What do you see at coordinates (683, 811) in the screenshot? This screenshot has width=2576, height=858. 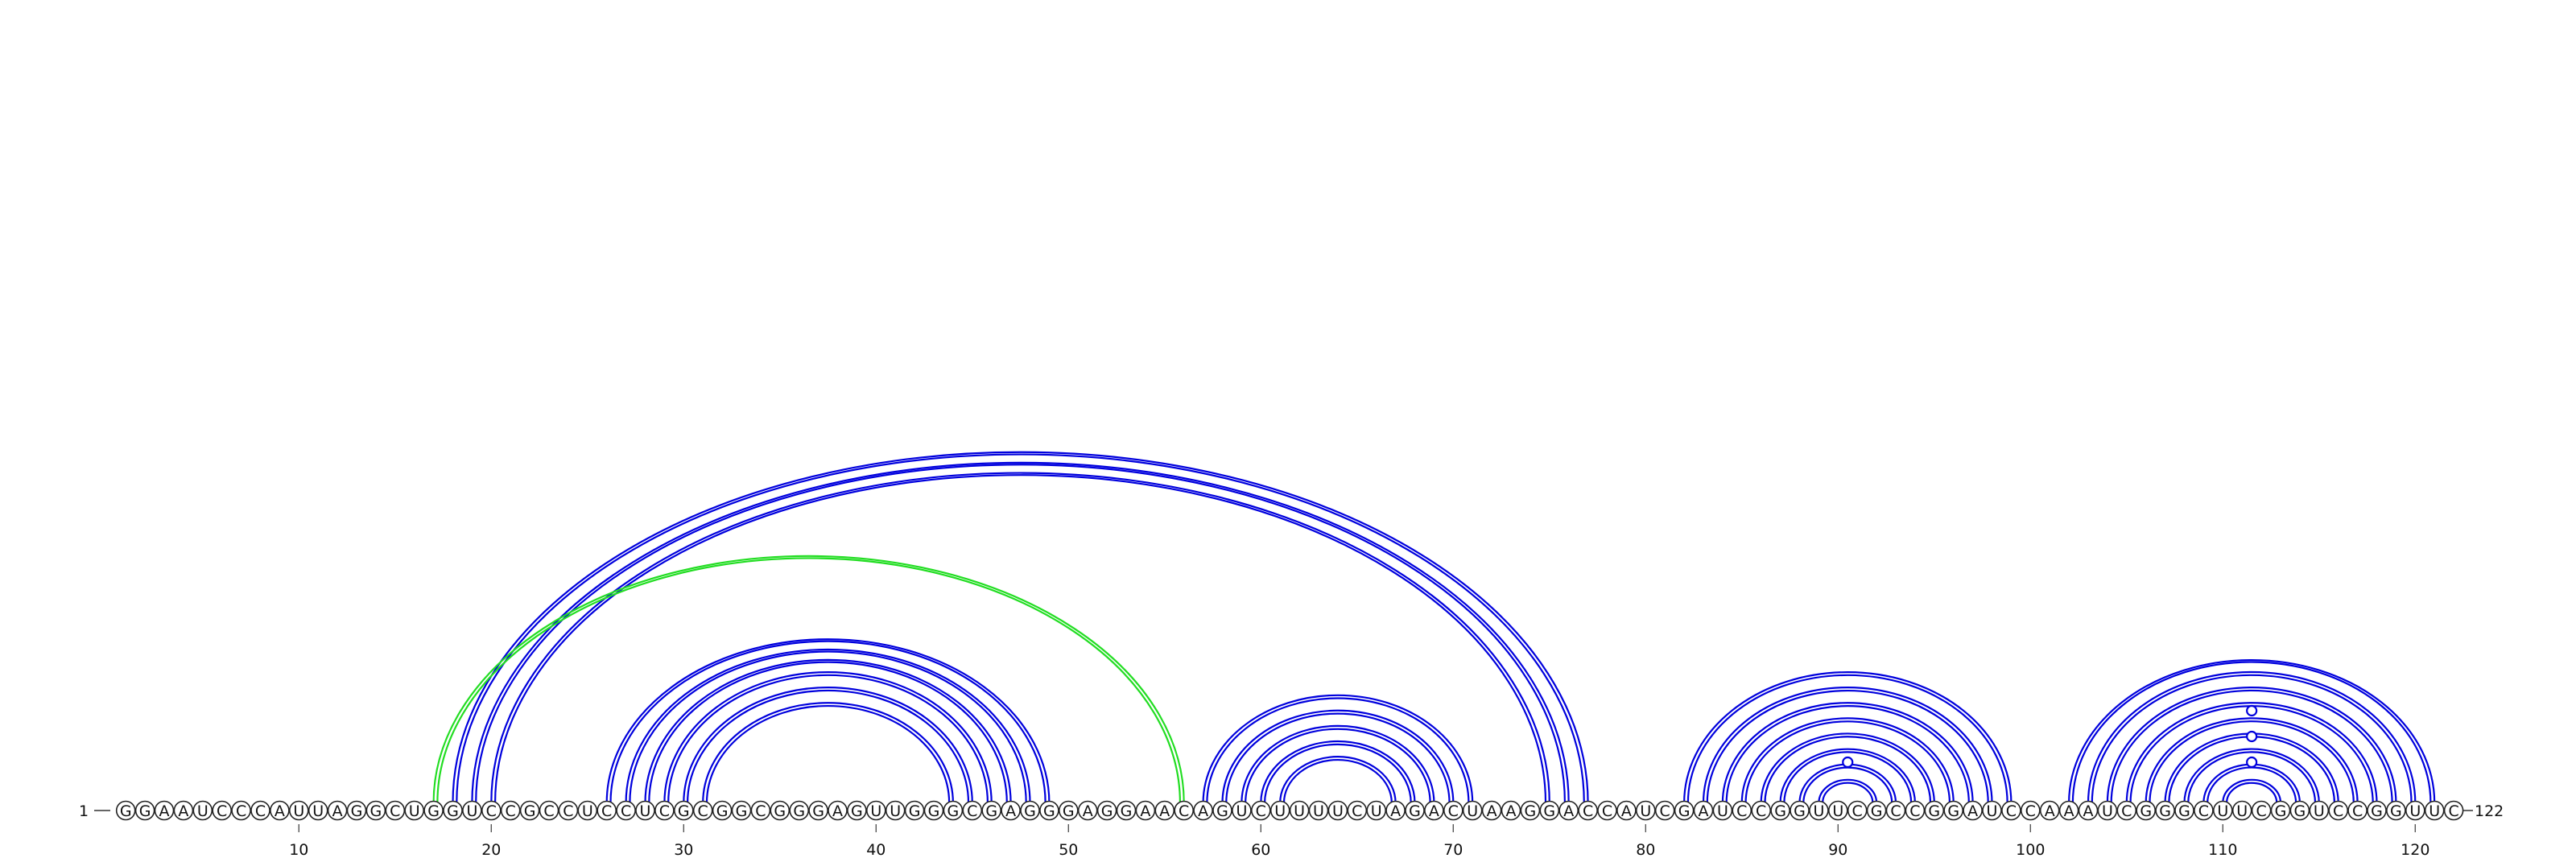 I see `nucleotide-30: G` at bounding box center [683, 811].